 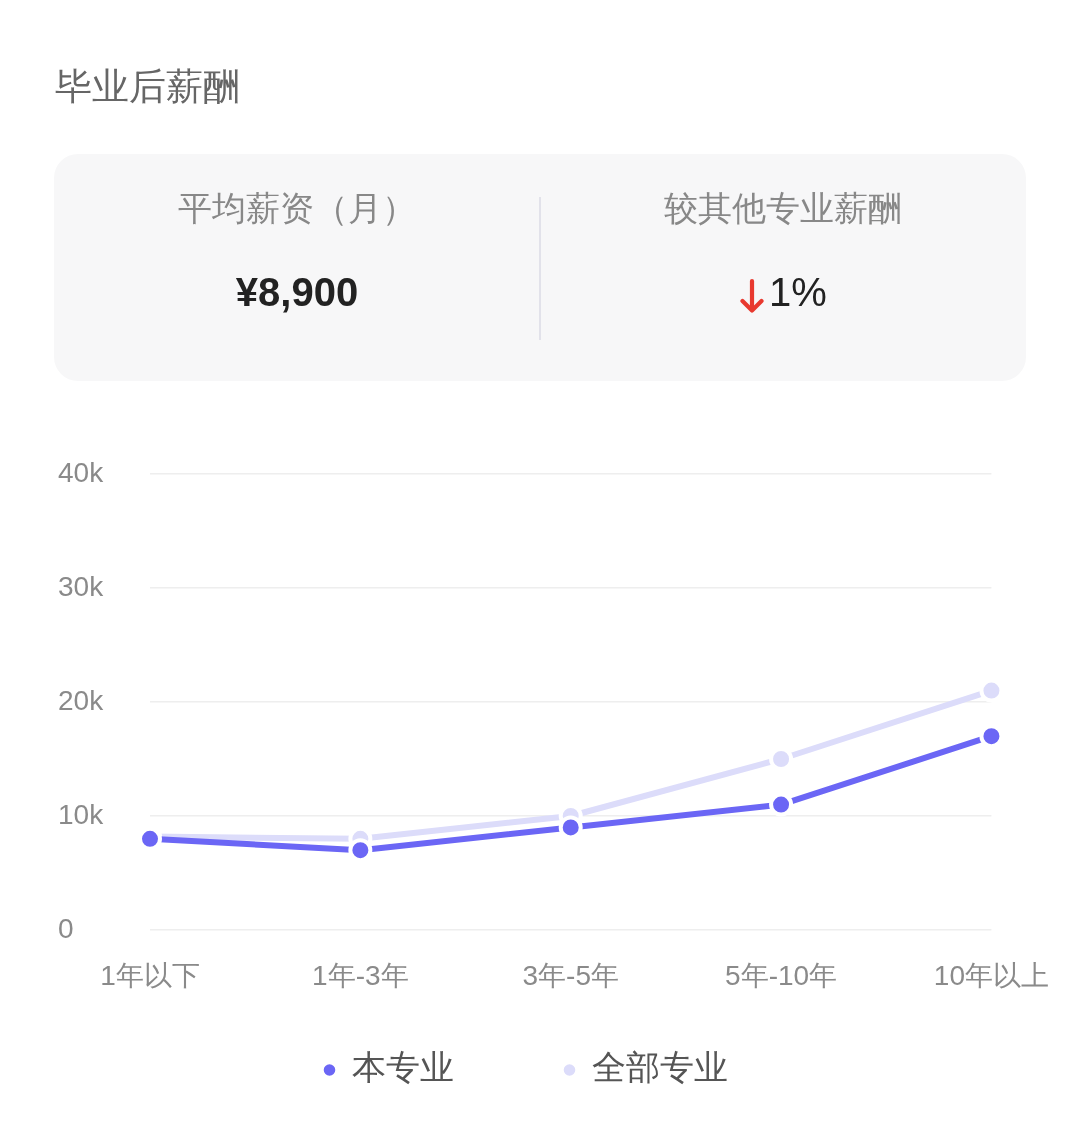 I want to click on y-tick-label: 30k, so click(x=81, y=586).